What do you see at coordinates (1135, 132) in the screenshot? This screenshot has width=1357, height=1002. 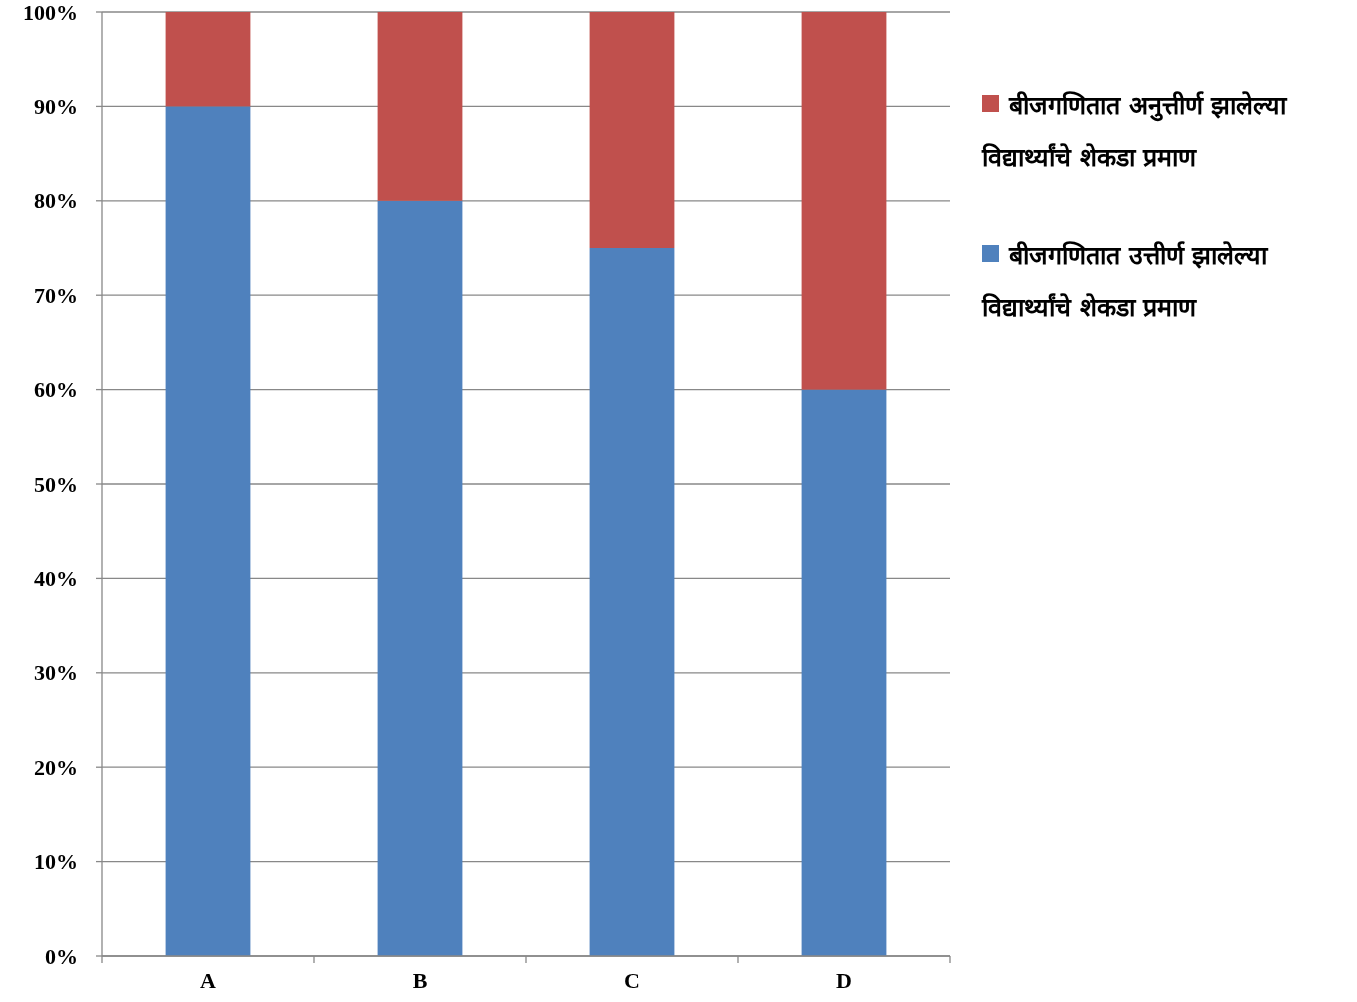 I see `legend-label: बीजगणितात अनुत्तीर्ण झालेल्या विद्यार्थ्यांचे शेकडा प्रमाण` at bounding box center [1135, 132].